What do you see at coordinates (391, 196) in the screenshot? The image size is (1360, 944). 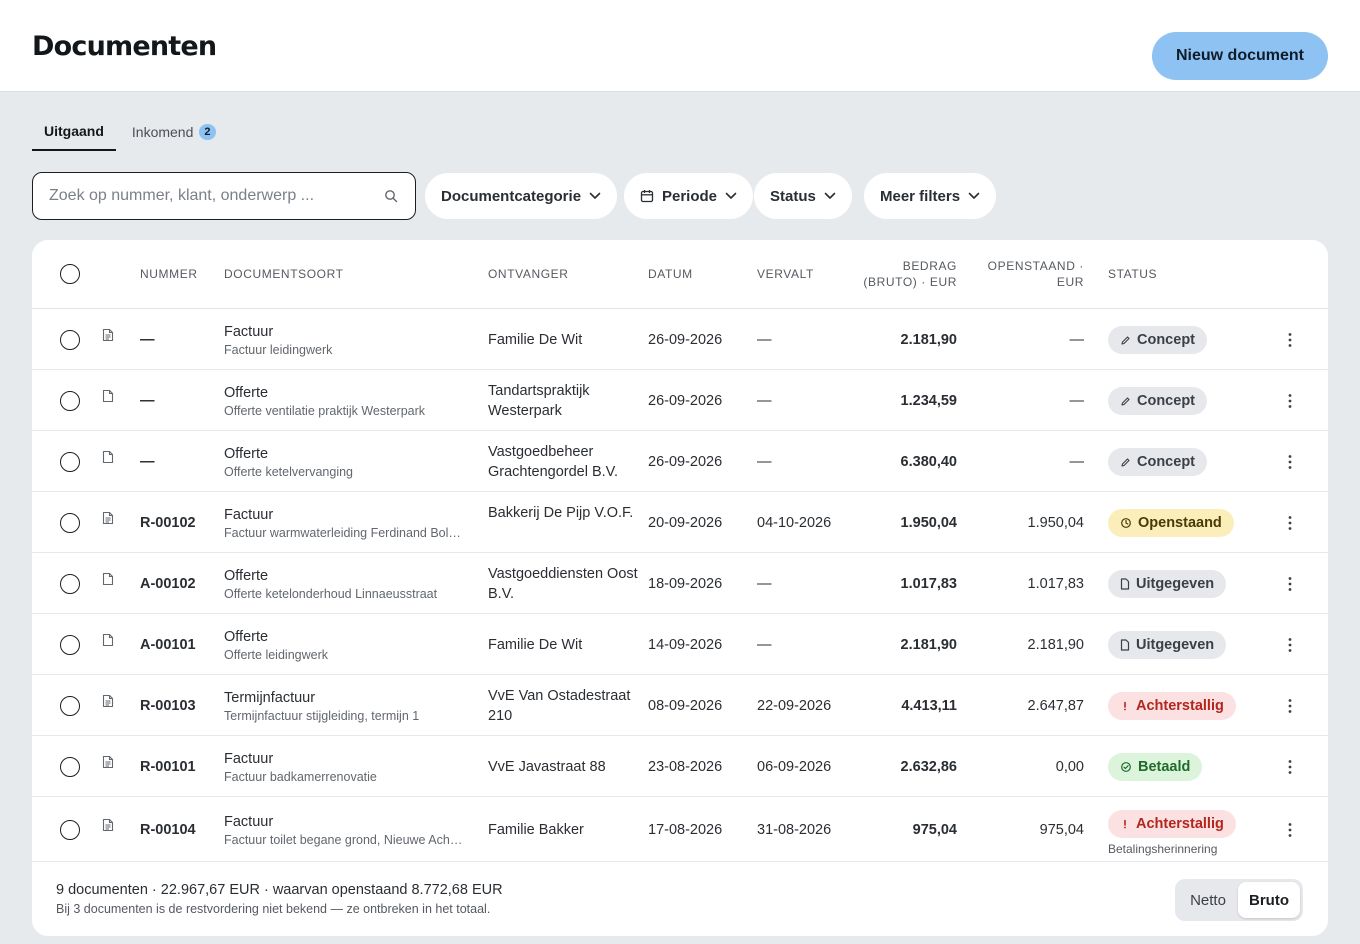 I see `search-icon` at bounding box center [391, 196].